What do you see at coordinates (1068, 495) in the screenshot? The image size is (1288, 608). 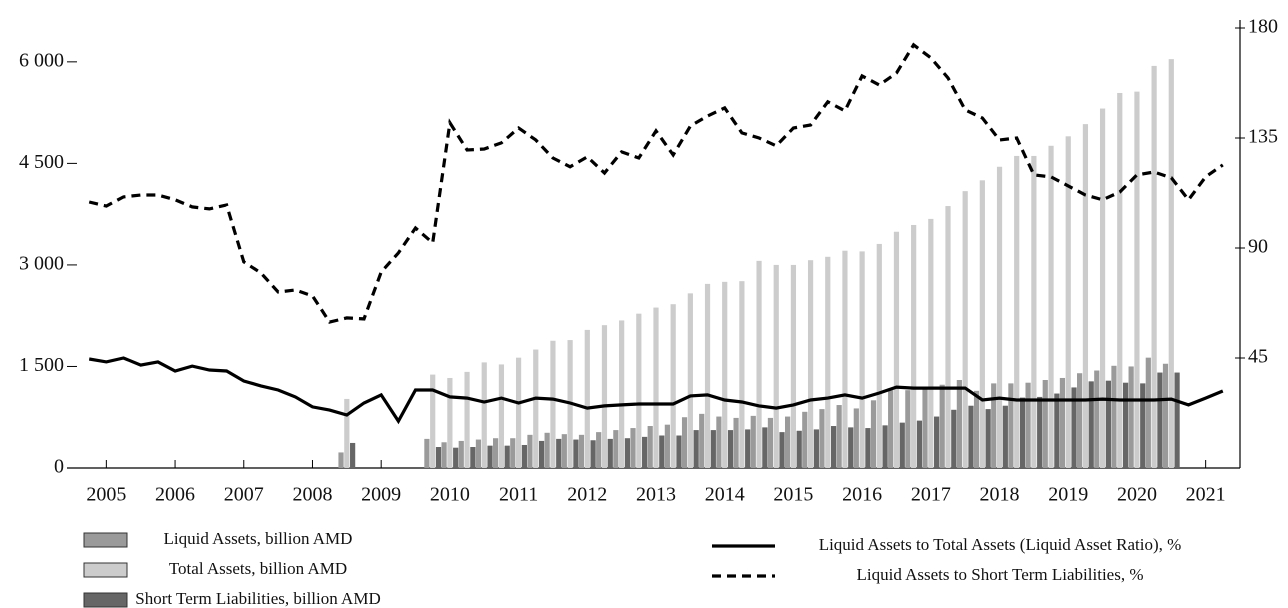 I see `x-tick-label: 2019` at bounding box center [1068, 495].